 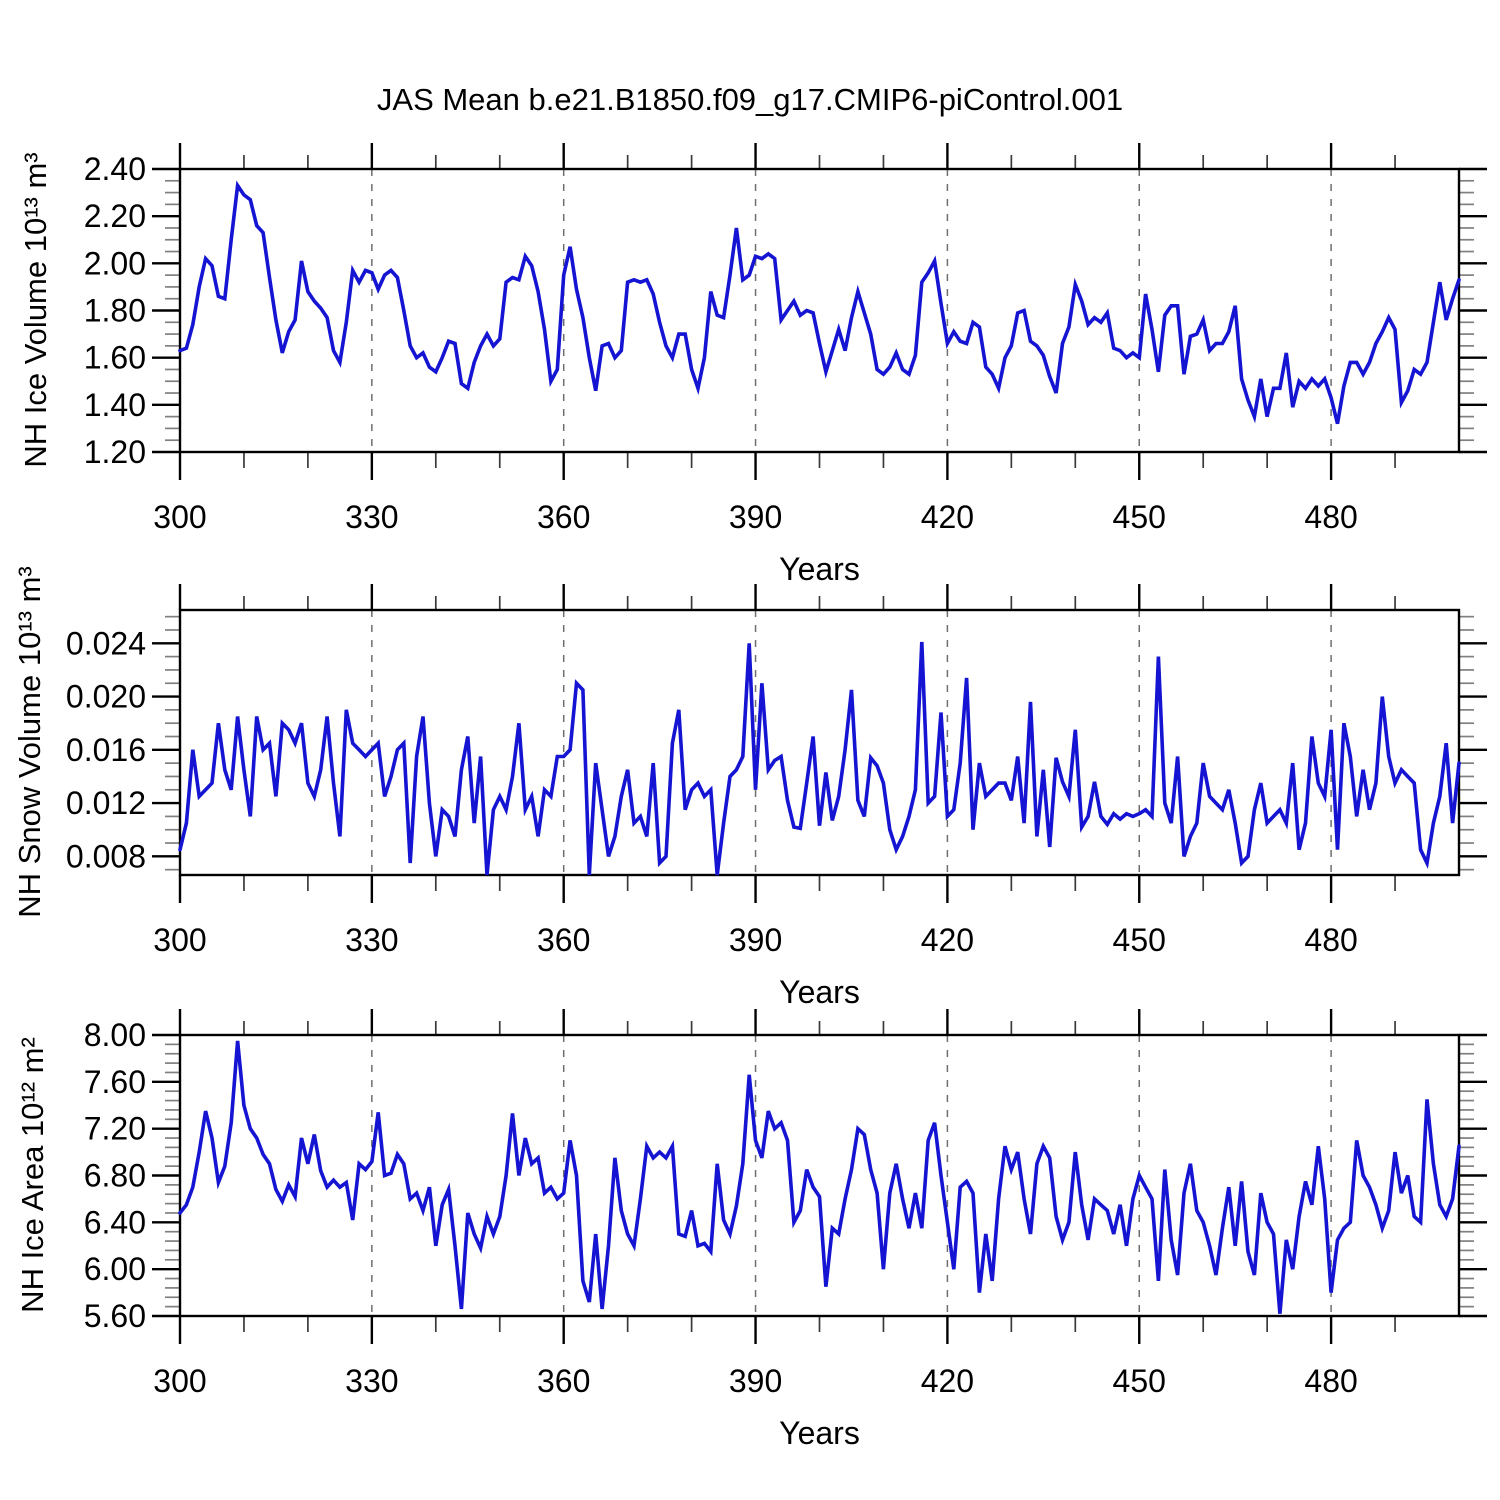 What do you see at coordinates (115, 452) in the screenshot?
I see `y-tick-label: 1.20` at bounding box center [115, 452].